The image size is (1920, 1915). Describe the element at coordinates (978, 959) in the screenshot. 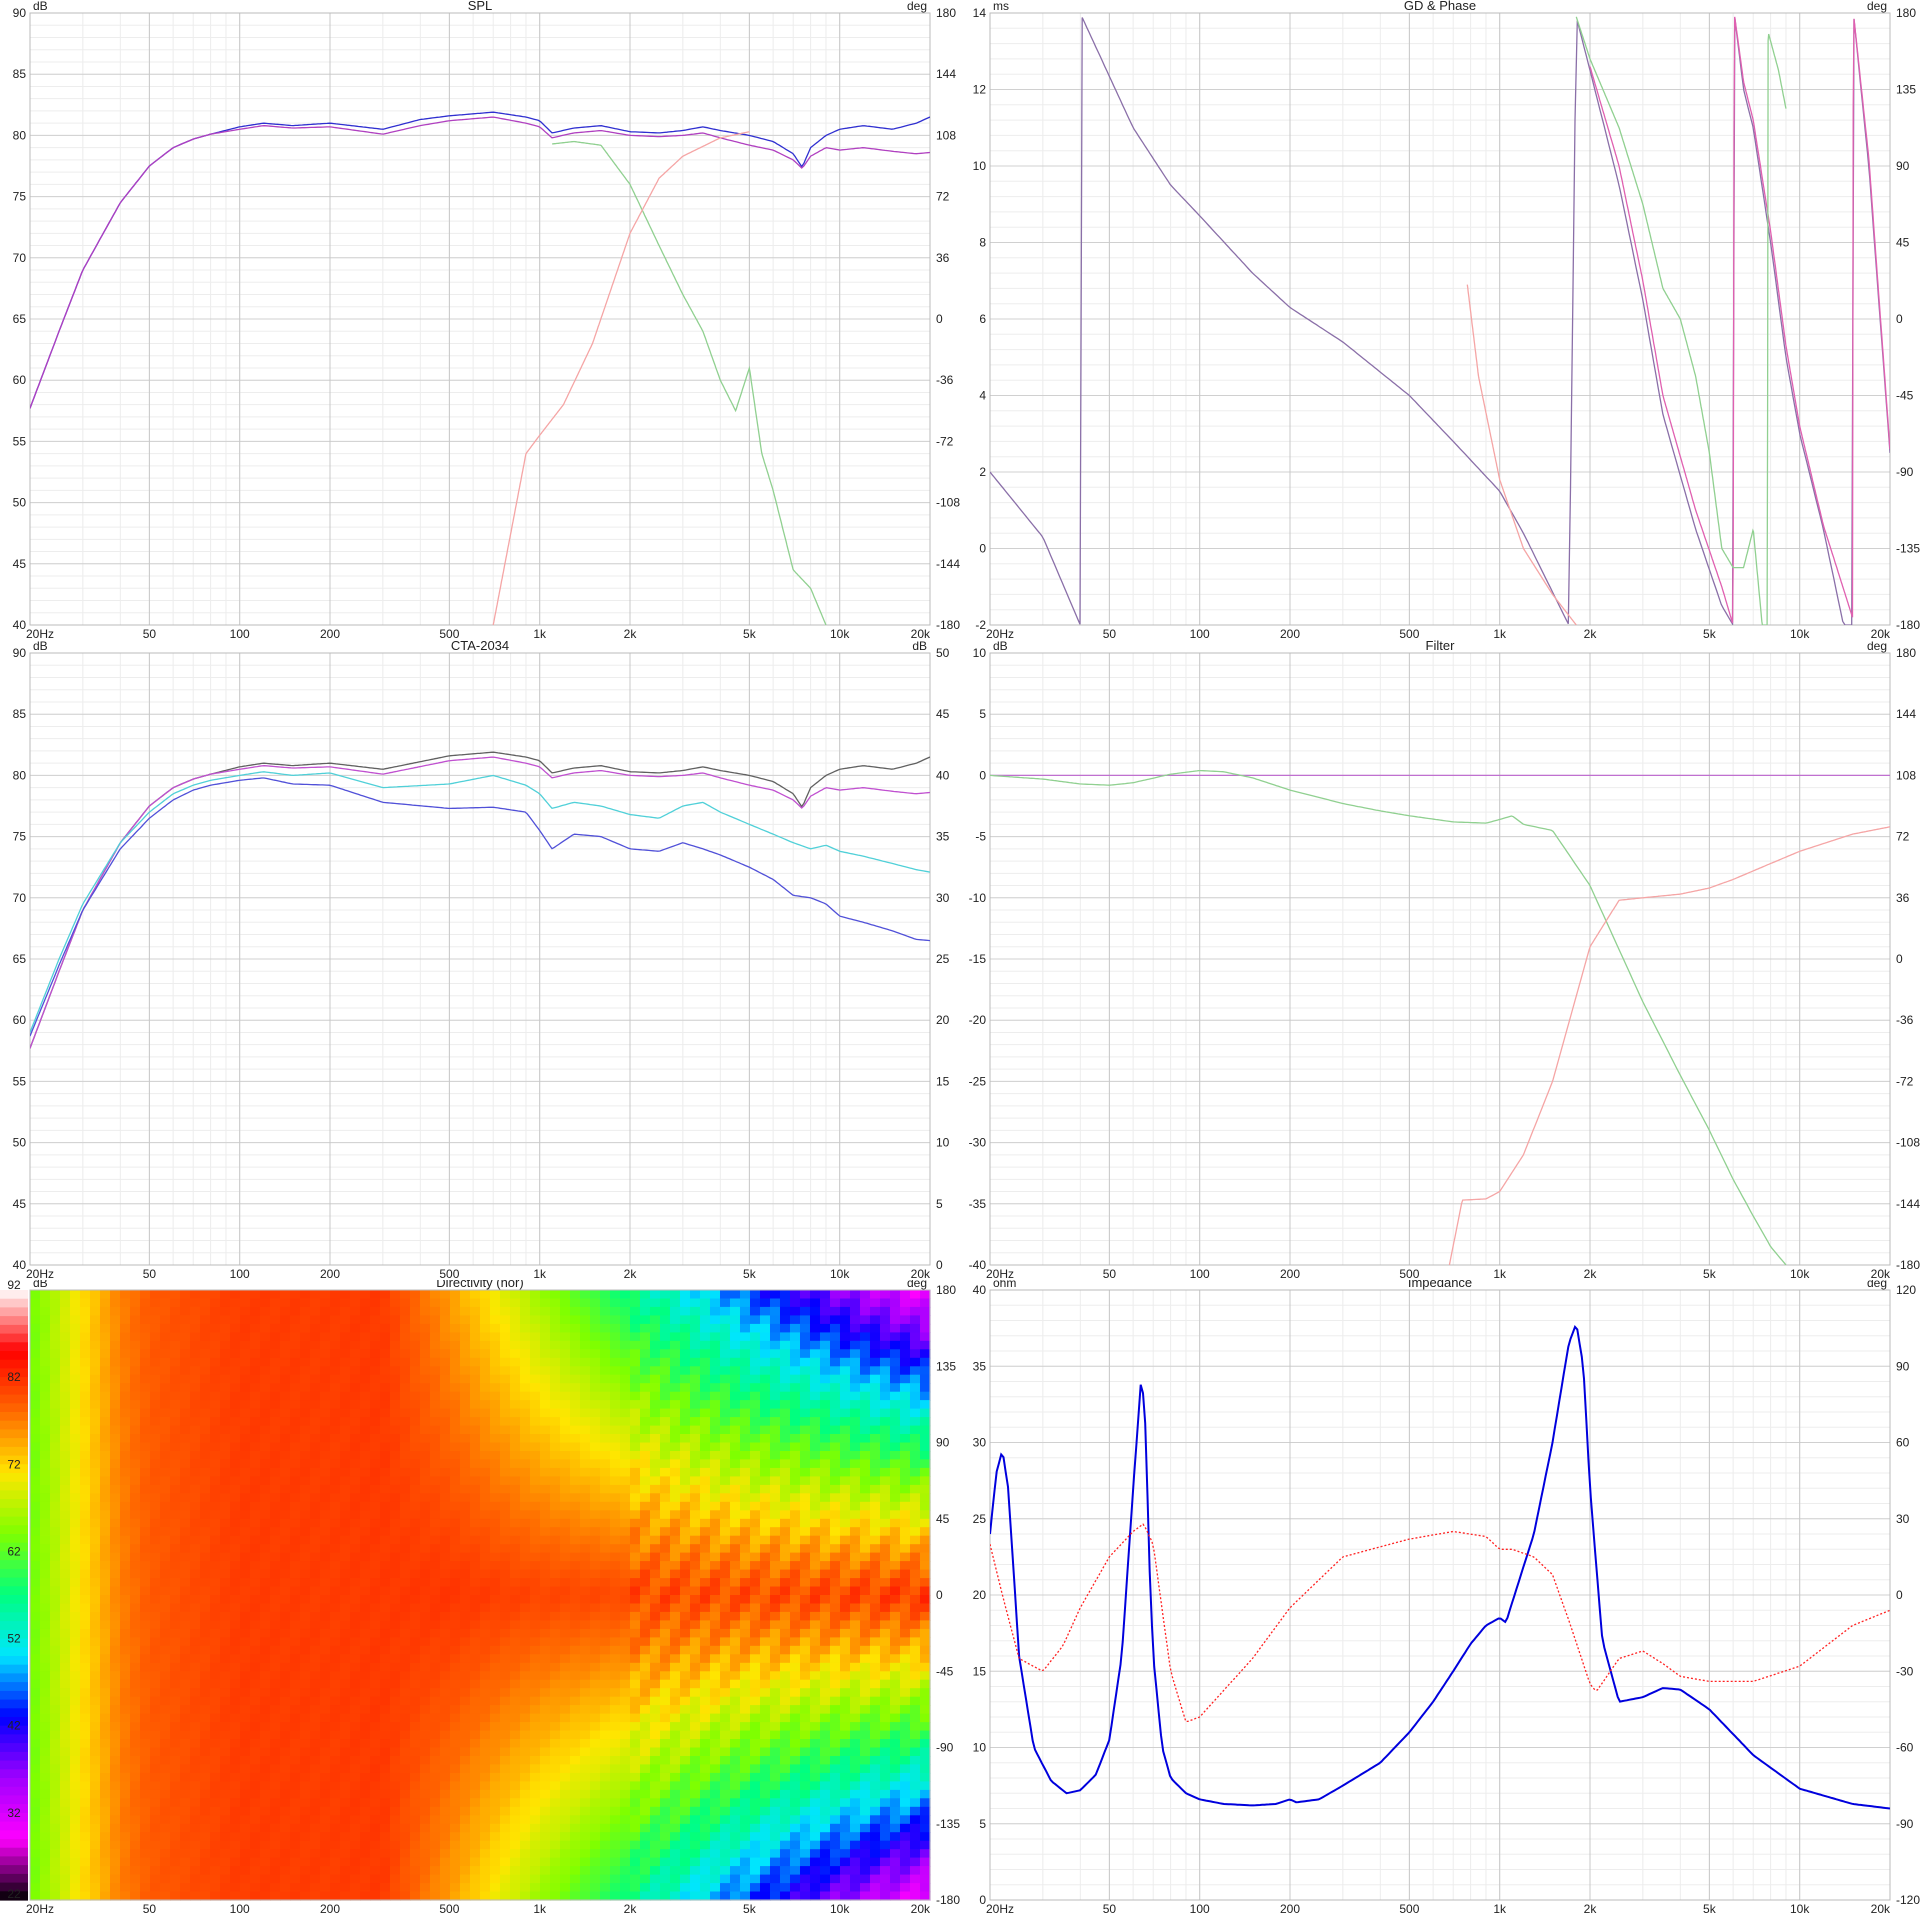

I see `y-tick-label: -15` at that location.